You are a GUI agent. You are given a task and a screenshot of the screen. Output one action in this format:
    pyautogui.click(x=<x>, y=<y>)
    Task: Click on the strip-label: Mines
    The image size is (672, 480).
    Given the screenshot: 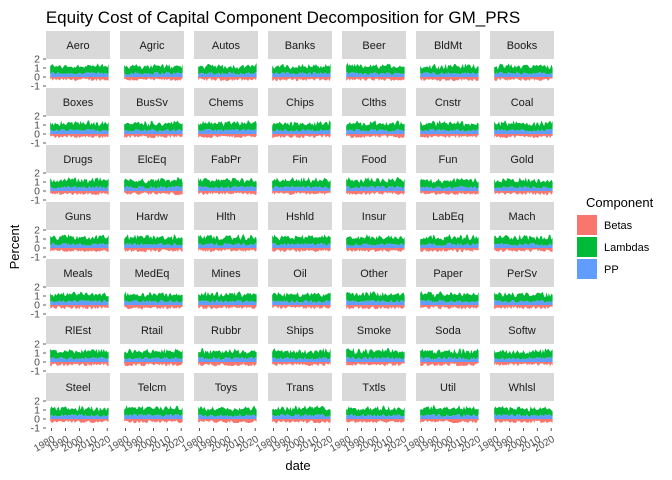 What is the action you would take?
    pyautogui.click(x=226, y=274)
    